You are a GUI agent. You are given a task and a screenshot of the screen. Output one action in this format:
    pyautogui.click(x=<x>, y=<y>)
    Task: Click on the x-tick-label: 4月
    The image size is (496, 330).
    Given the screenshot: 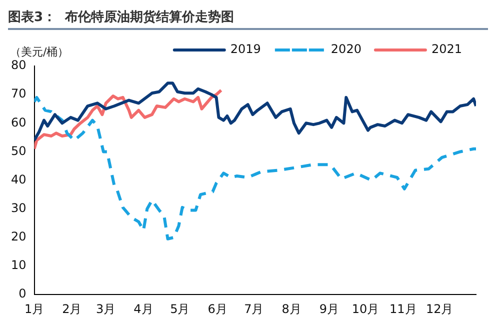 What is the action you would take?
    pyautogui.click(x=144, y=309)
    